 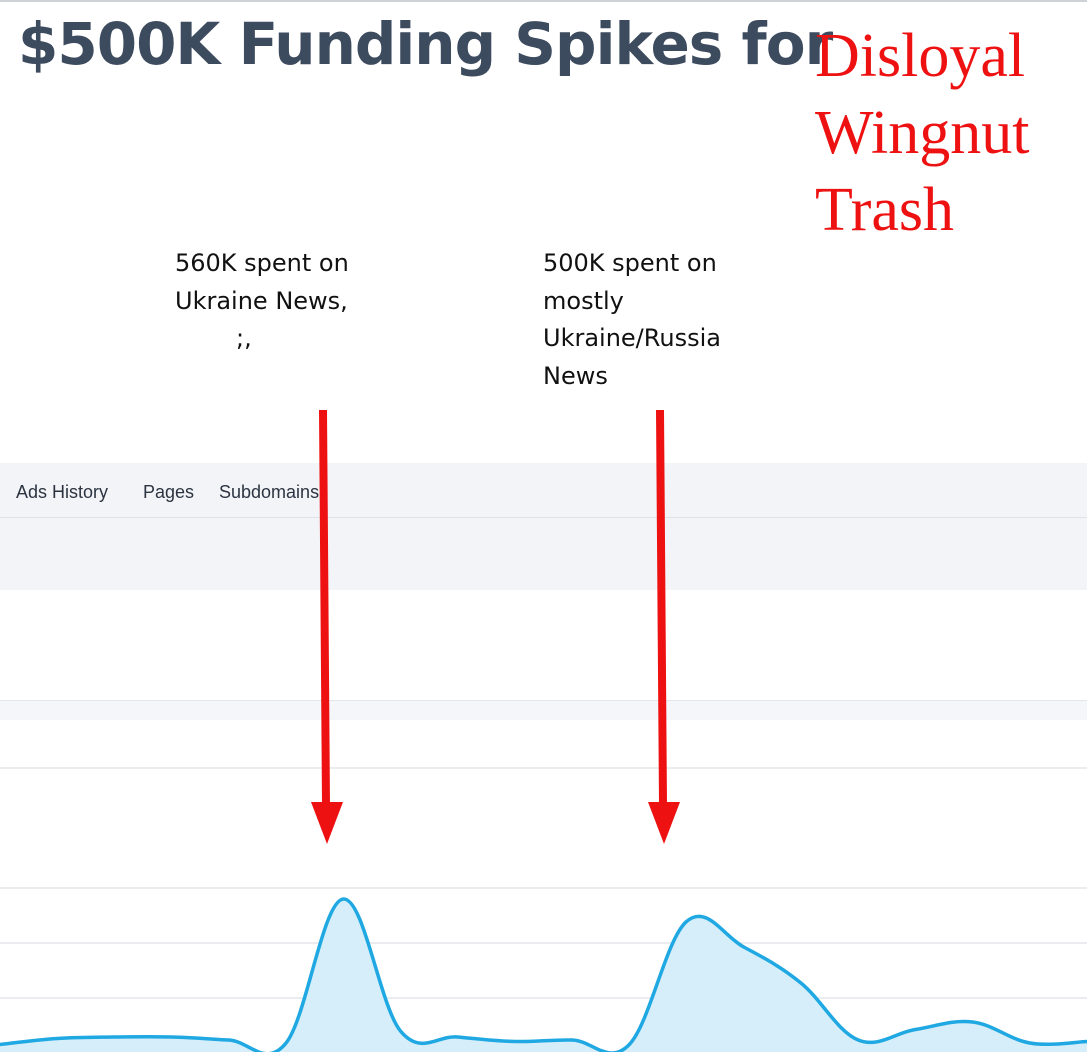 I want to click on tab-bar: Ads History Pages Subdomains, so click(x=543, y=490).